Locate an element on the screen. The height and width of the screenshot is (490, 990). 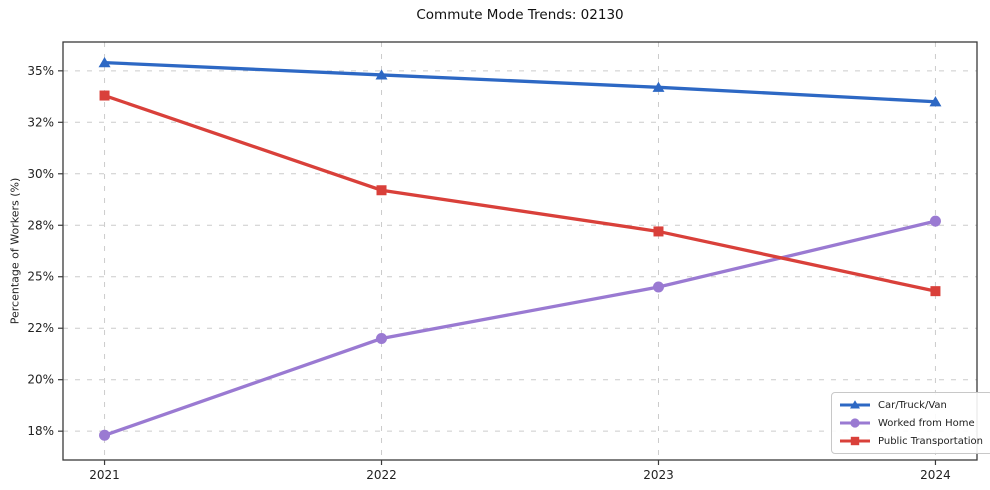
legend-label: Worked from Home is located at coordinates (926, 423).